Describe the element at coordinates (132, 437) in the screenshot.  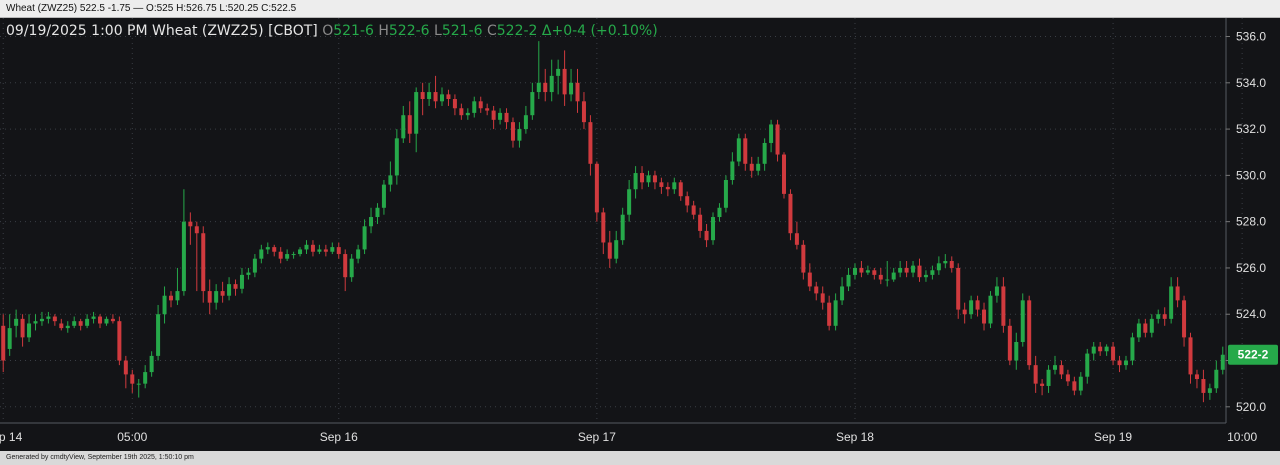
I see `x-tick-label: 05:00` at that location.